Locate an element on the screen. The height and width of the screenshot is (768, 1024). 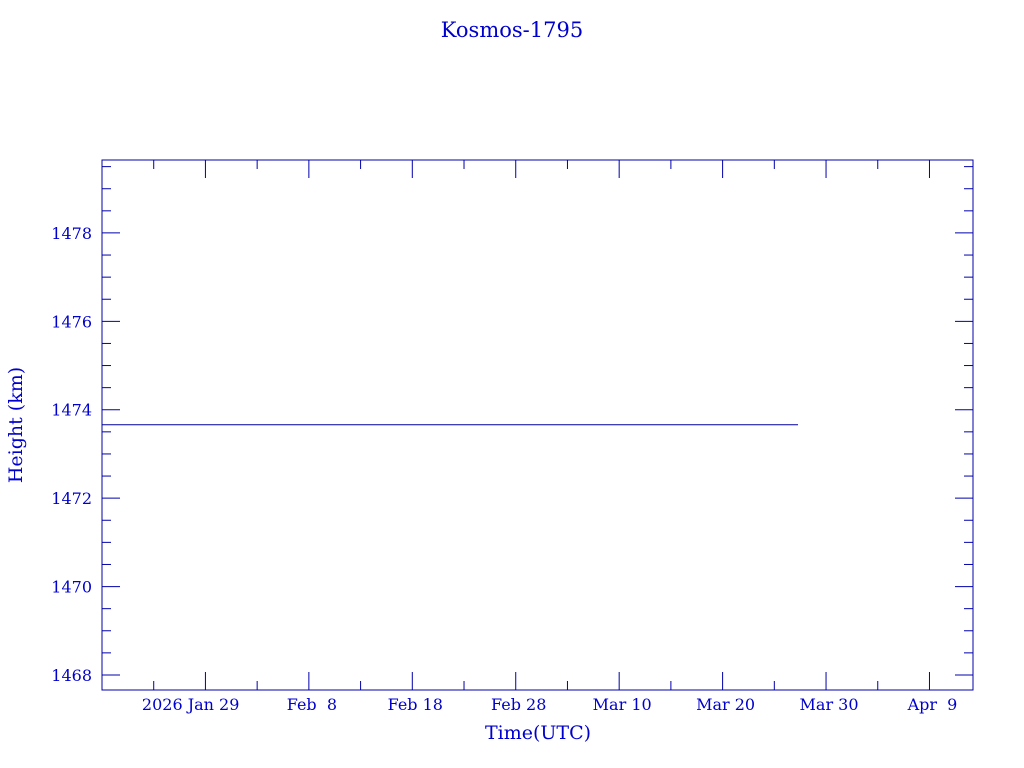
y-tick-label: 1468 is located at coordinates (71, 675).